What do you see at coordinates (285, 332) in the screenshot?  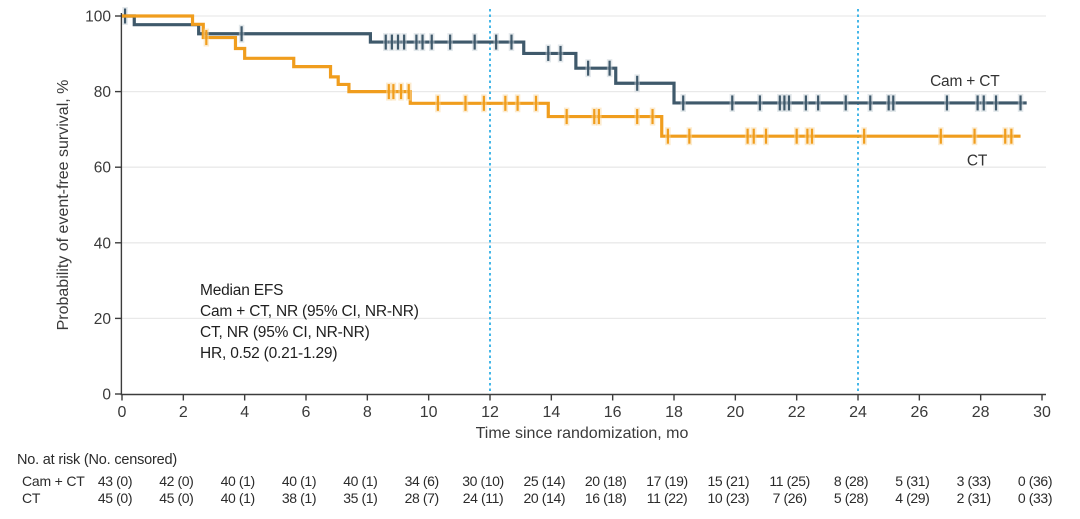 I see `annotation-line-2: CT, NR (95% CI, NR-NR)` at bounding box center [285, 332].